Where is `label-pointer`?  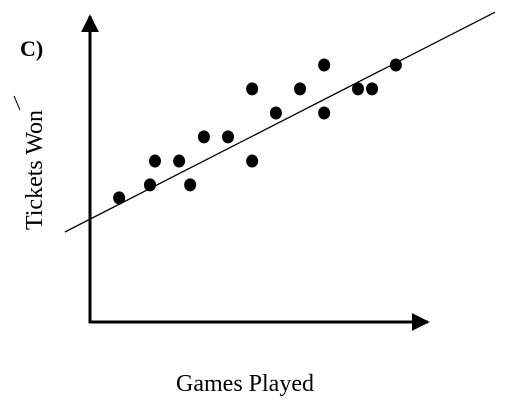
label-pointer is located at coordinates (17, 103).